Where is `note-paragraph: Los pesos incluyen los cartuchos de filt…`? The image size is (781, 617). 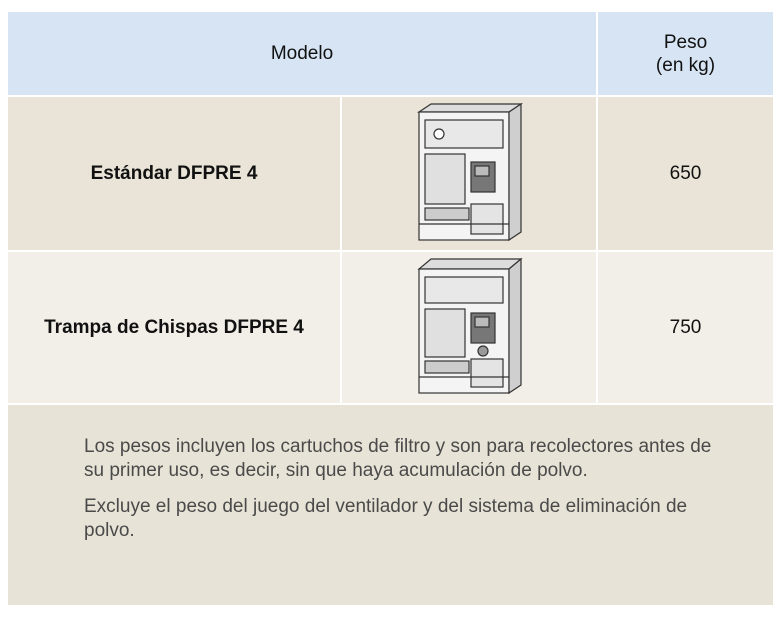
note-paragraph: Los pesos incluyen los cartuchos de filt… is located at coordinates (398, 458).